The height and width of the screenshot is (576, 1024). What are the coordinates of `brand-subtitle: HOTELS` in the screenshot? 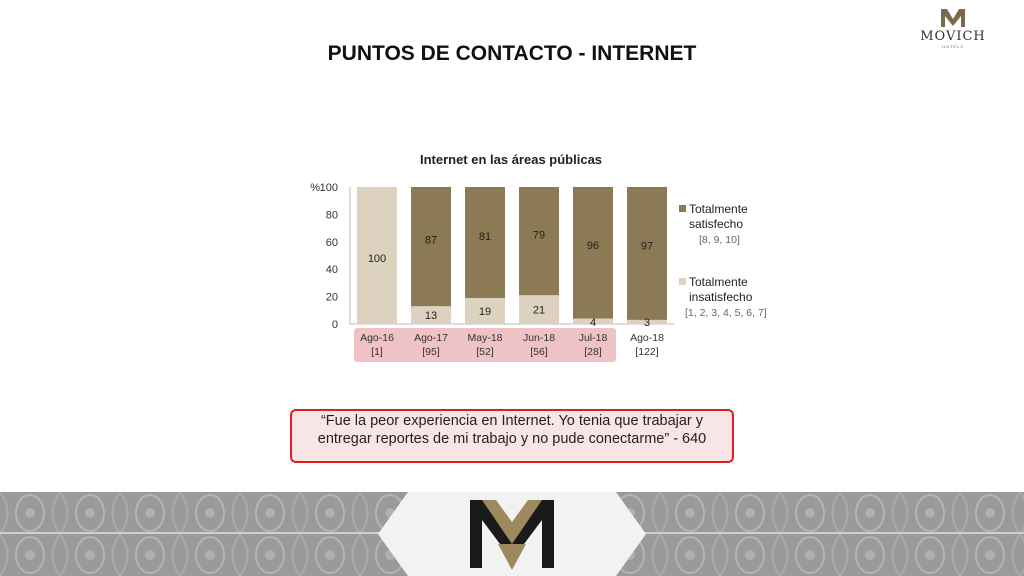 It's located at (952, 46).